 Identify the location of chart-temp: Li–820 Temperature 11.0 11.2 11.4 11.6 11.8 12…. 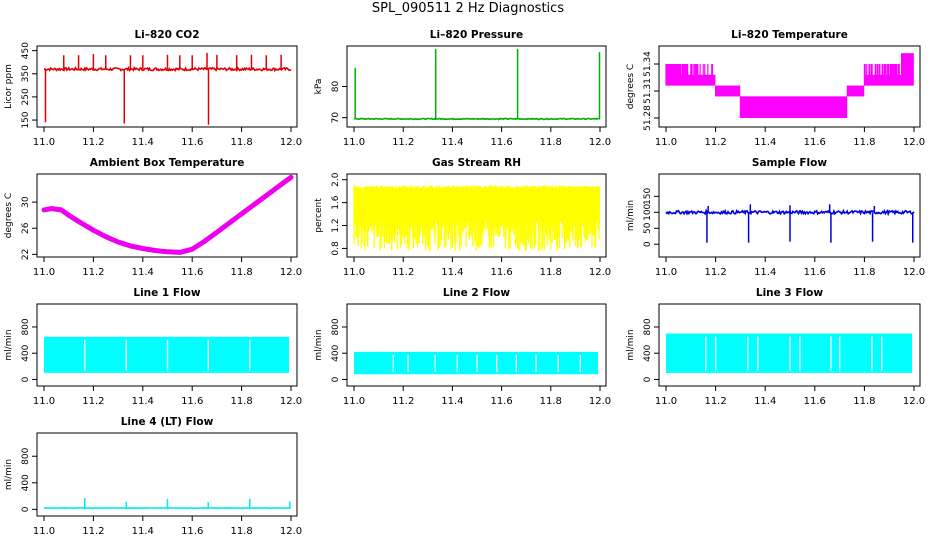
(775, 88).